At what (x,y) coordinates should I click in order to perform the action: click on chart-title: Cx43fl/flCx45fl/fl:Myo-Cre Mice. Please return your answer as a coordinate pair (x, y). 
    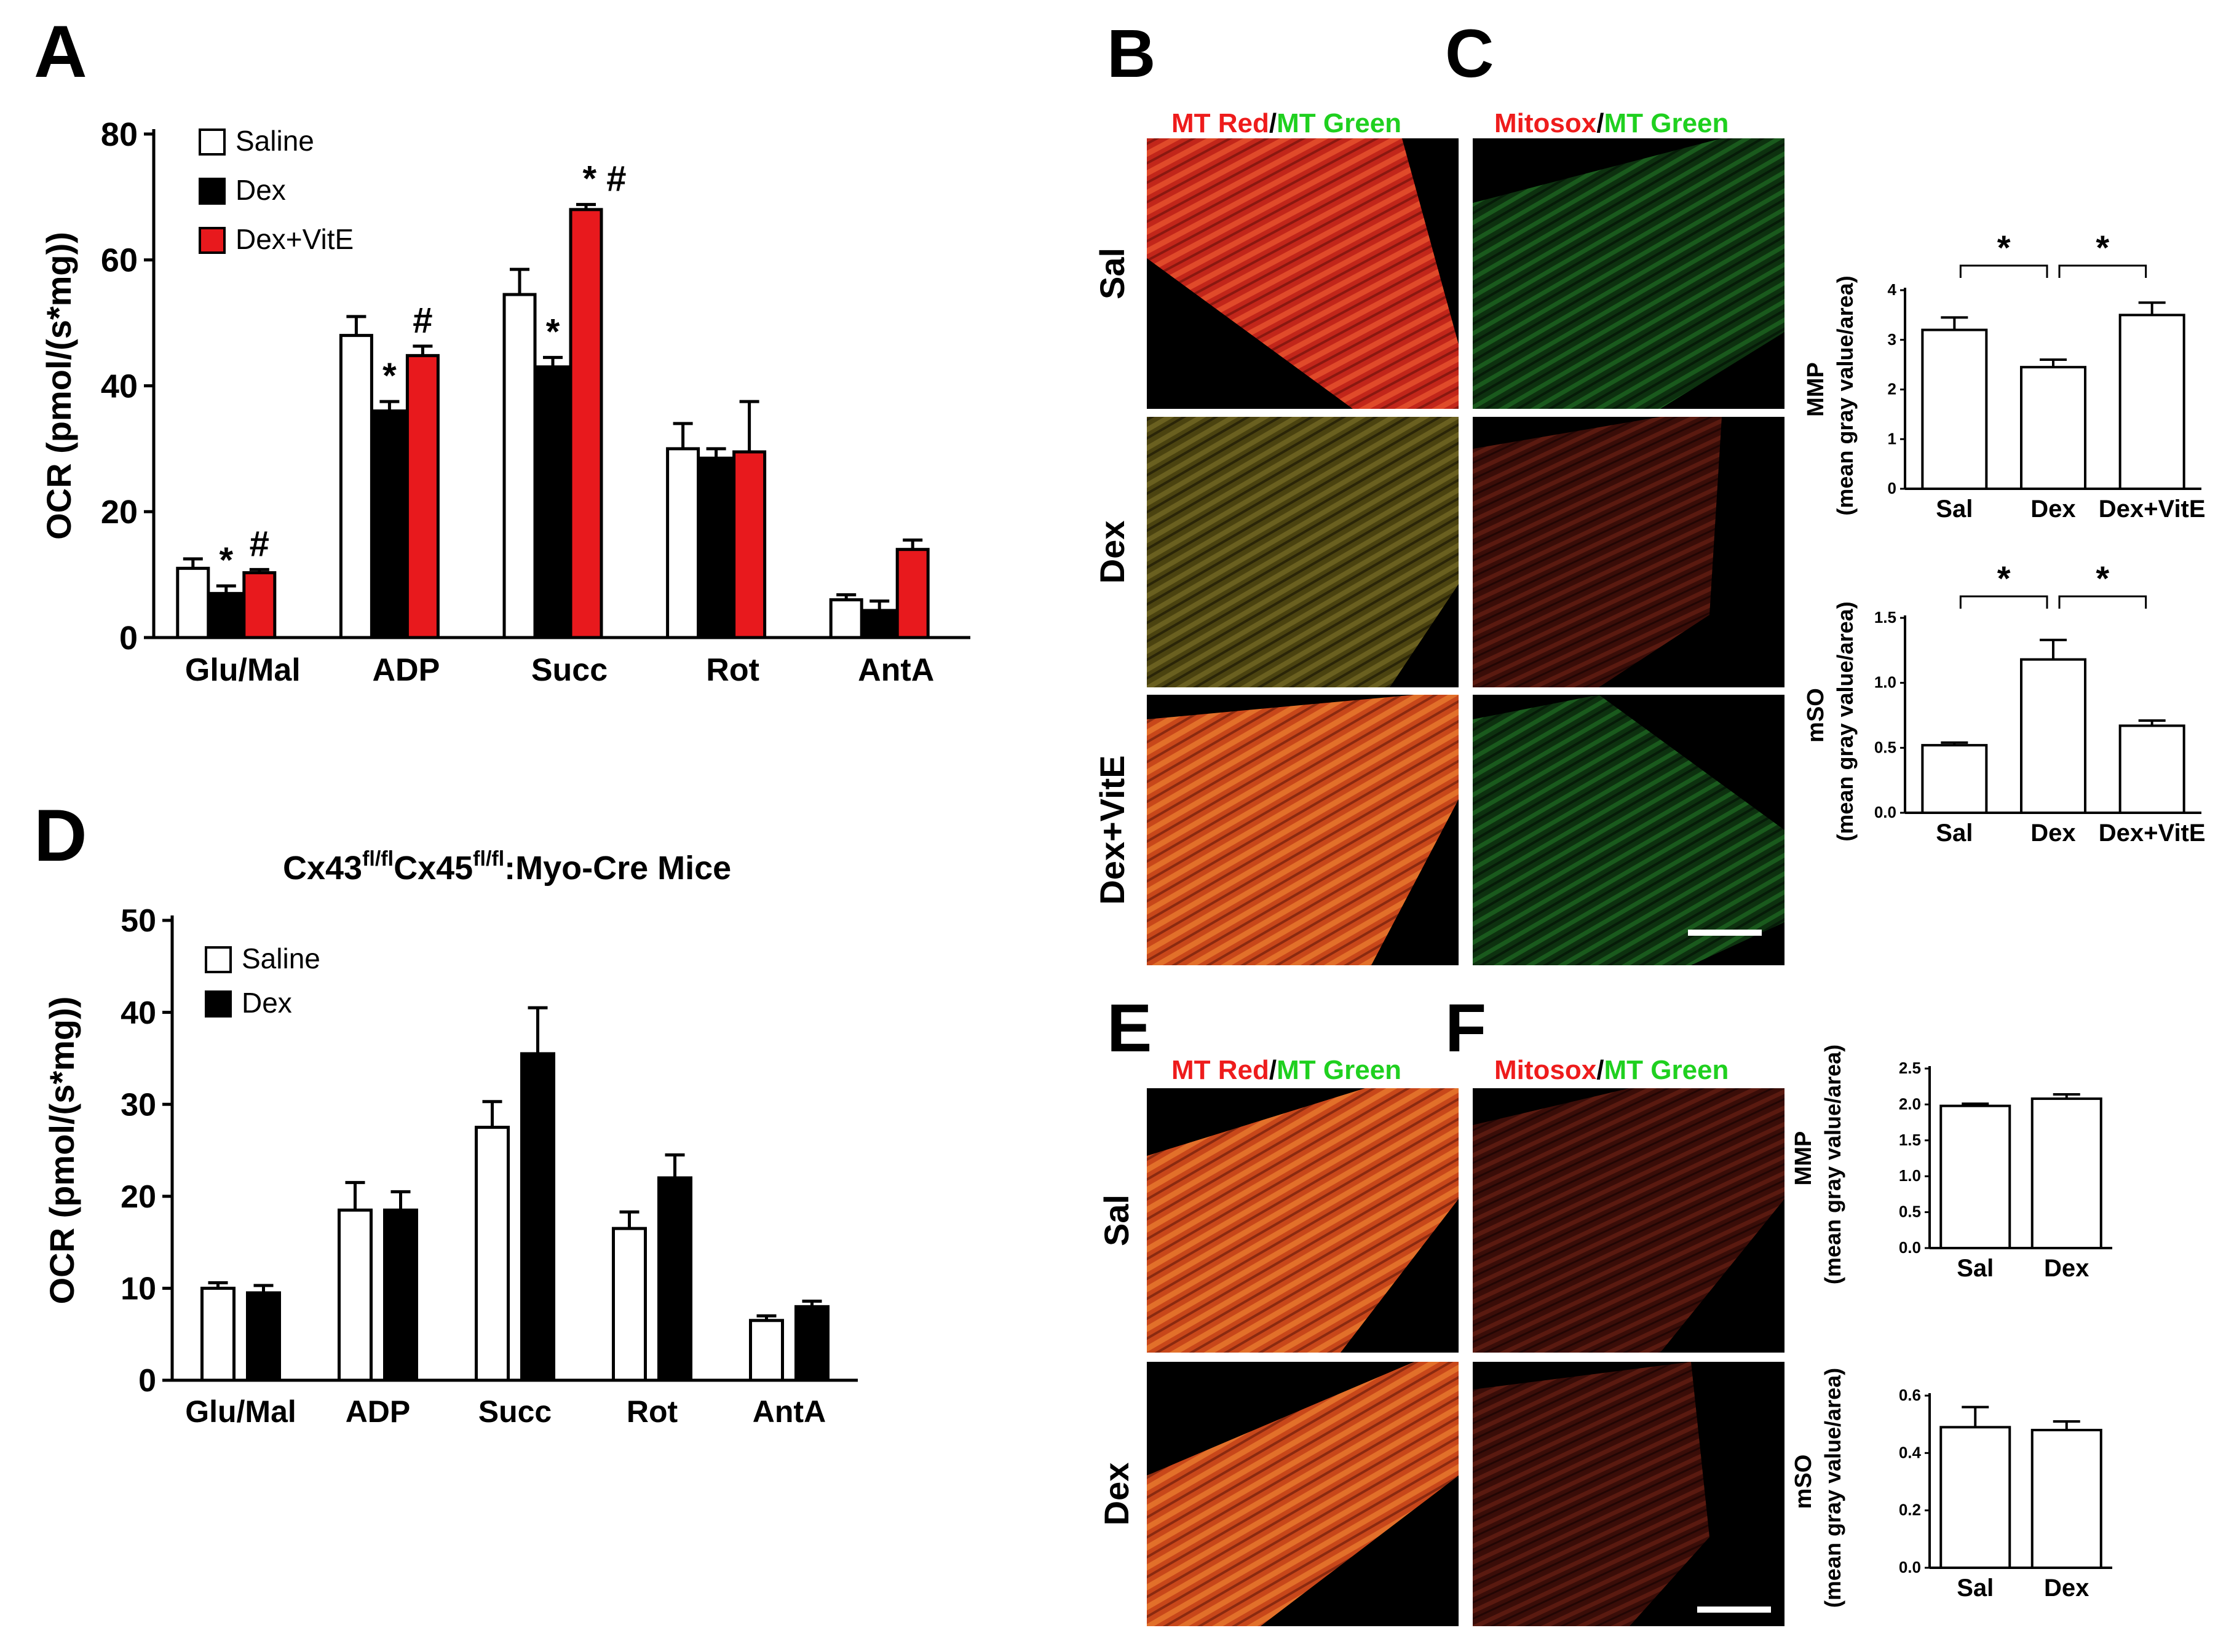
    Looking at the image, I should click on (507, 867).